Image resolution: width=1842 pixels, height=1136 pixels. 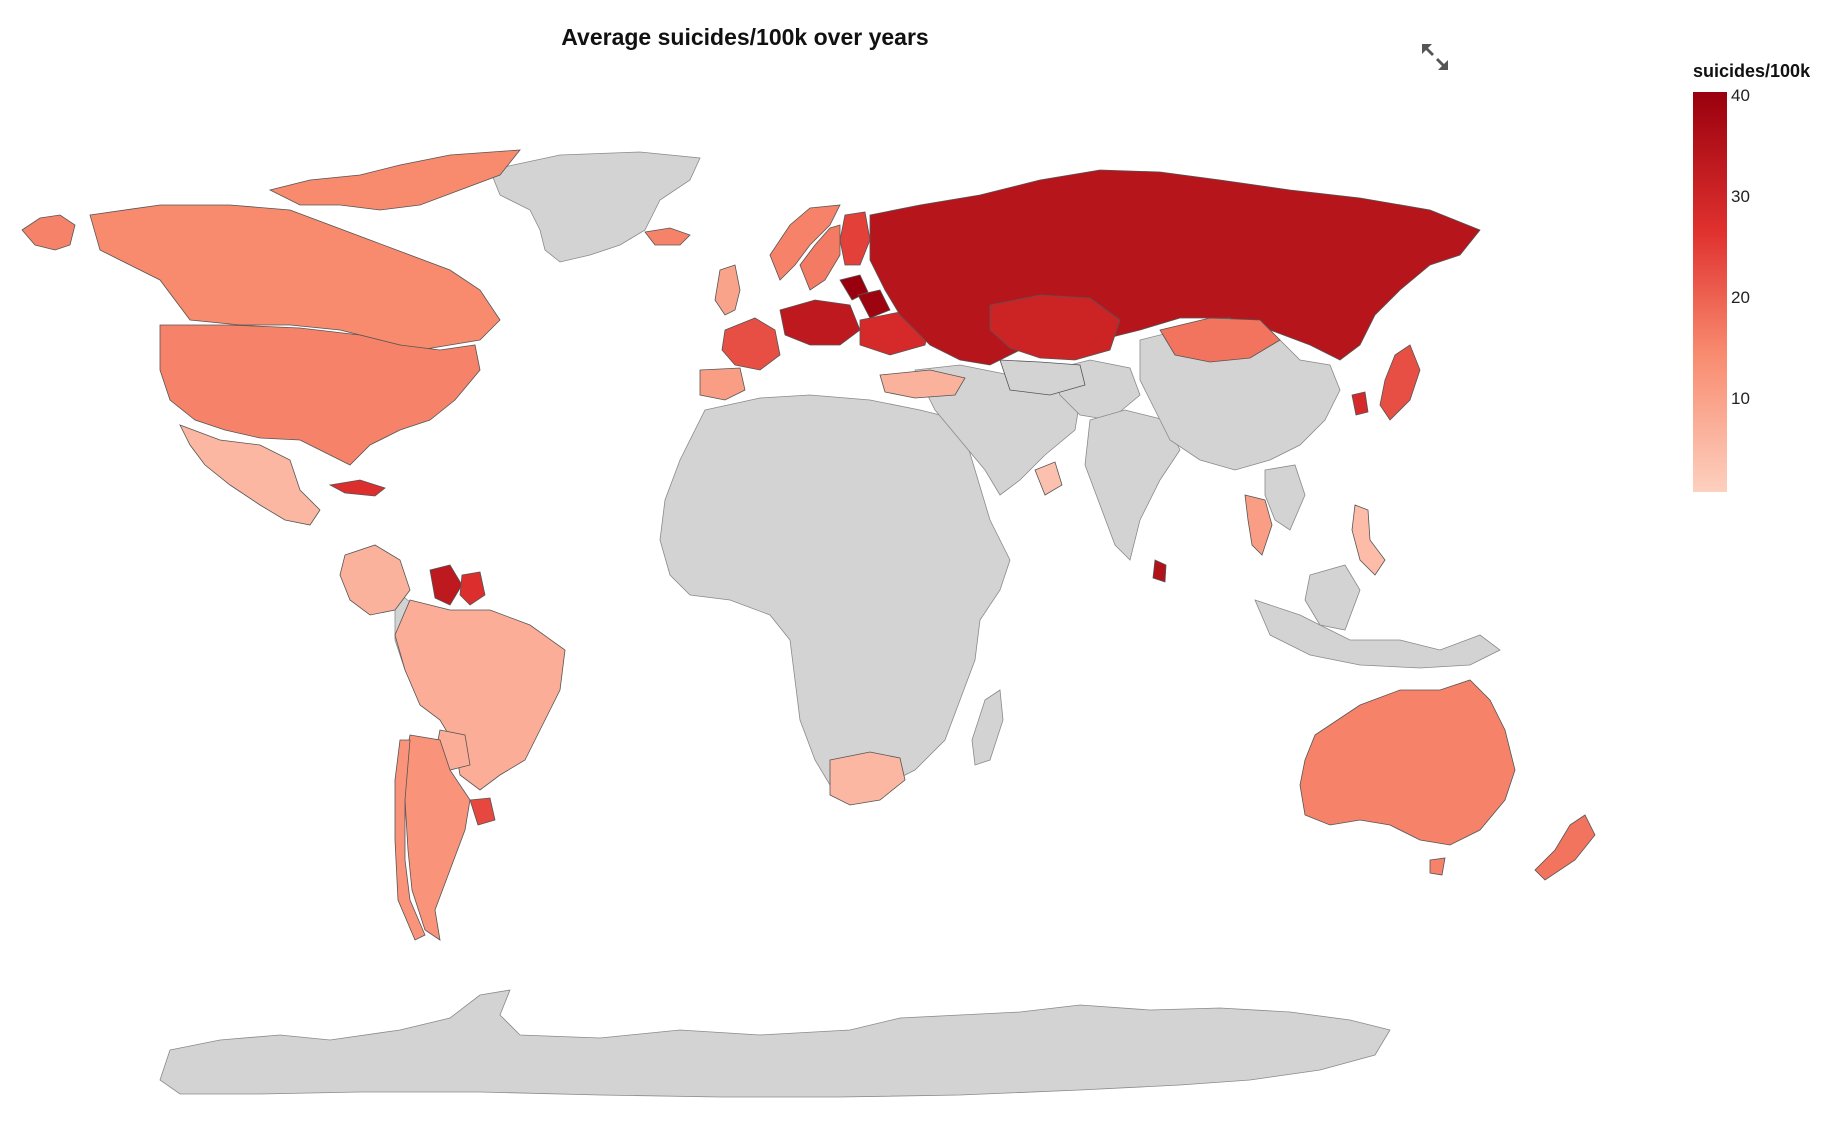 What do you see at coordinates (1435, 57) in the screenshot?
I see `expand-arrows-icon` at bounding box center [1435, 57].